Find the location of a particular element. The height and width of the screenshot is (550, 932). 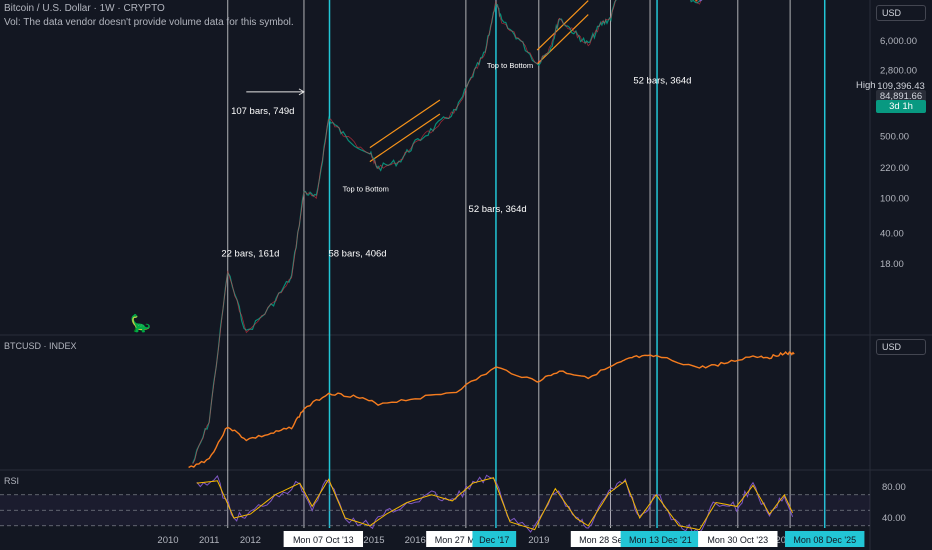

x-axis-tick: 2012 is located at coordinates (250, 540).